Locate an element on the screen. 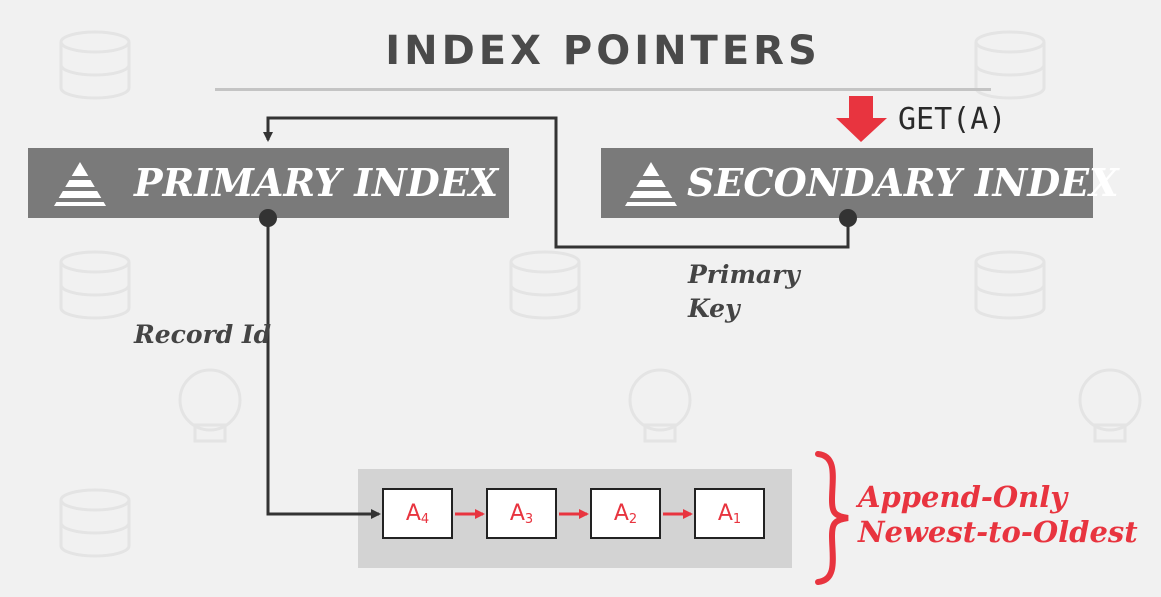  primary-index-box: PRIMARY INDEX is located at coordinates (268, 183).